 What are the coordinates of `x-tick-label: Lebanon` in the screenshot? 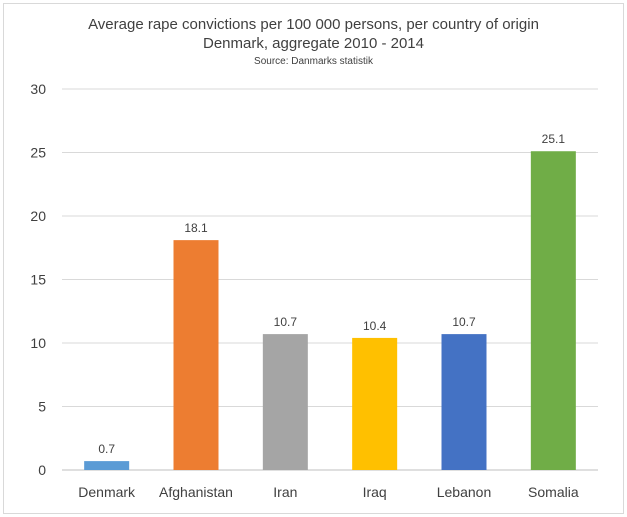 It's located at (464, 492).